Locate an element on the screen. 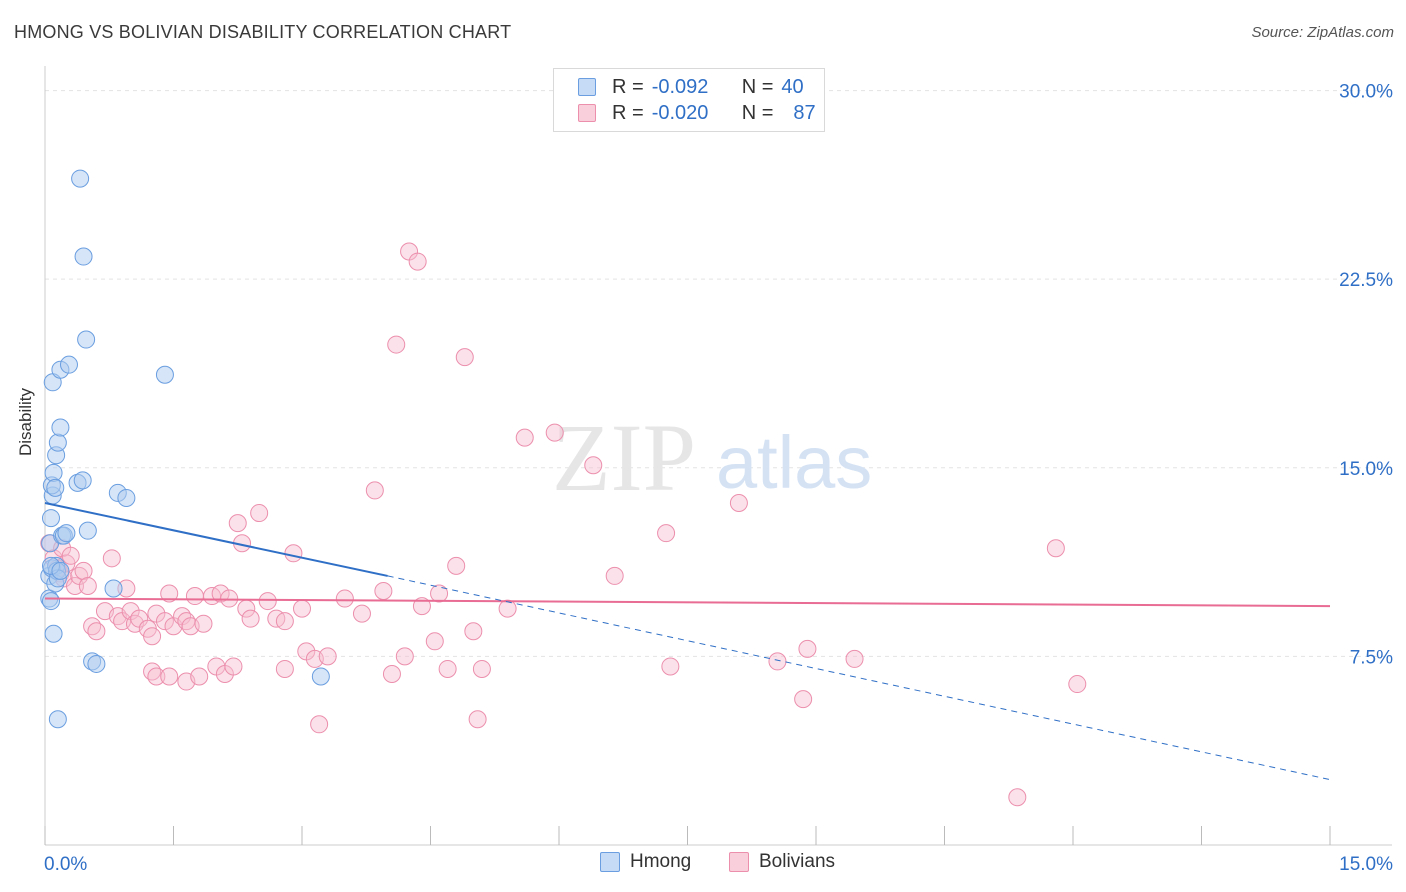 The image size is (1406, 892). y-tick-label: 30.0% is located at coordinates (1366, 92).